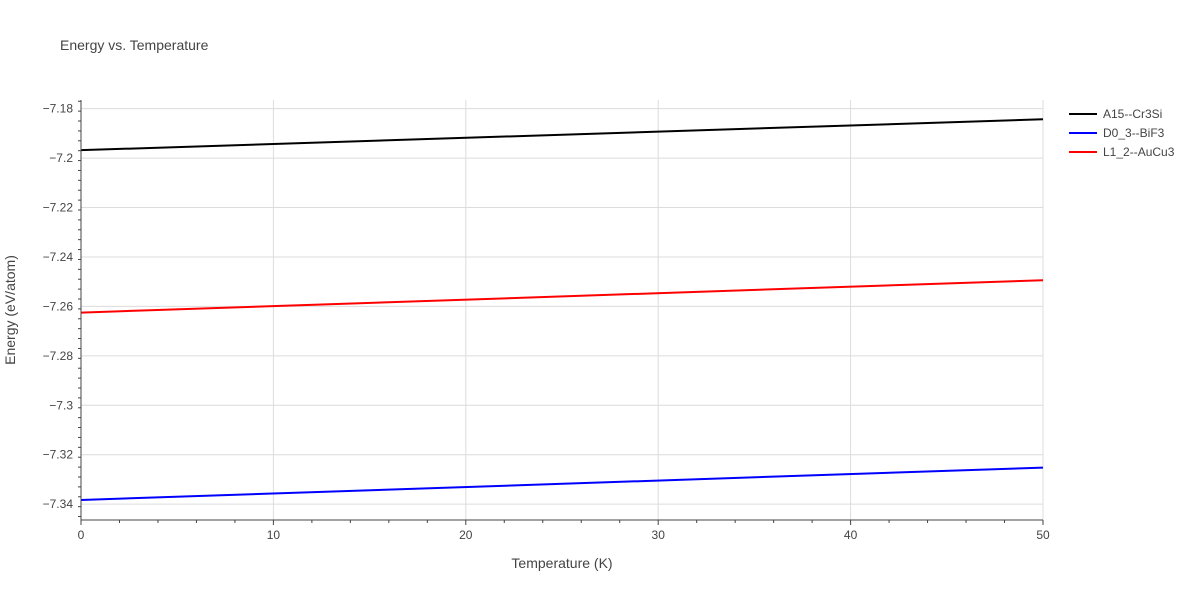  What do you see at coordinates (1132, 114) in the screenshot?
I see `legend-item-label: A15--Cr3Si` at bounding box center [1132, 114].